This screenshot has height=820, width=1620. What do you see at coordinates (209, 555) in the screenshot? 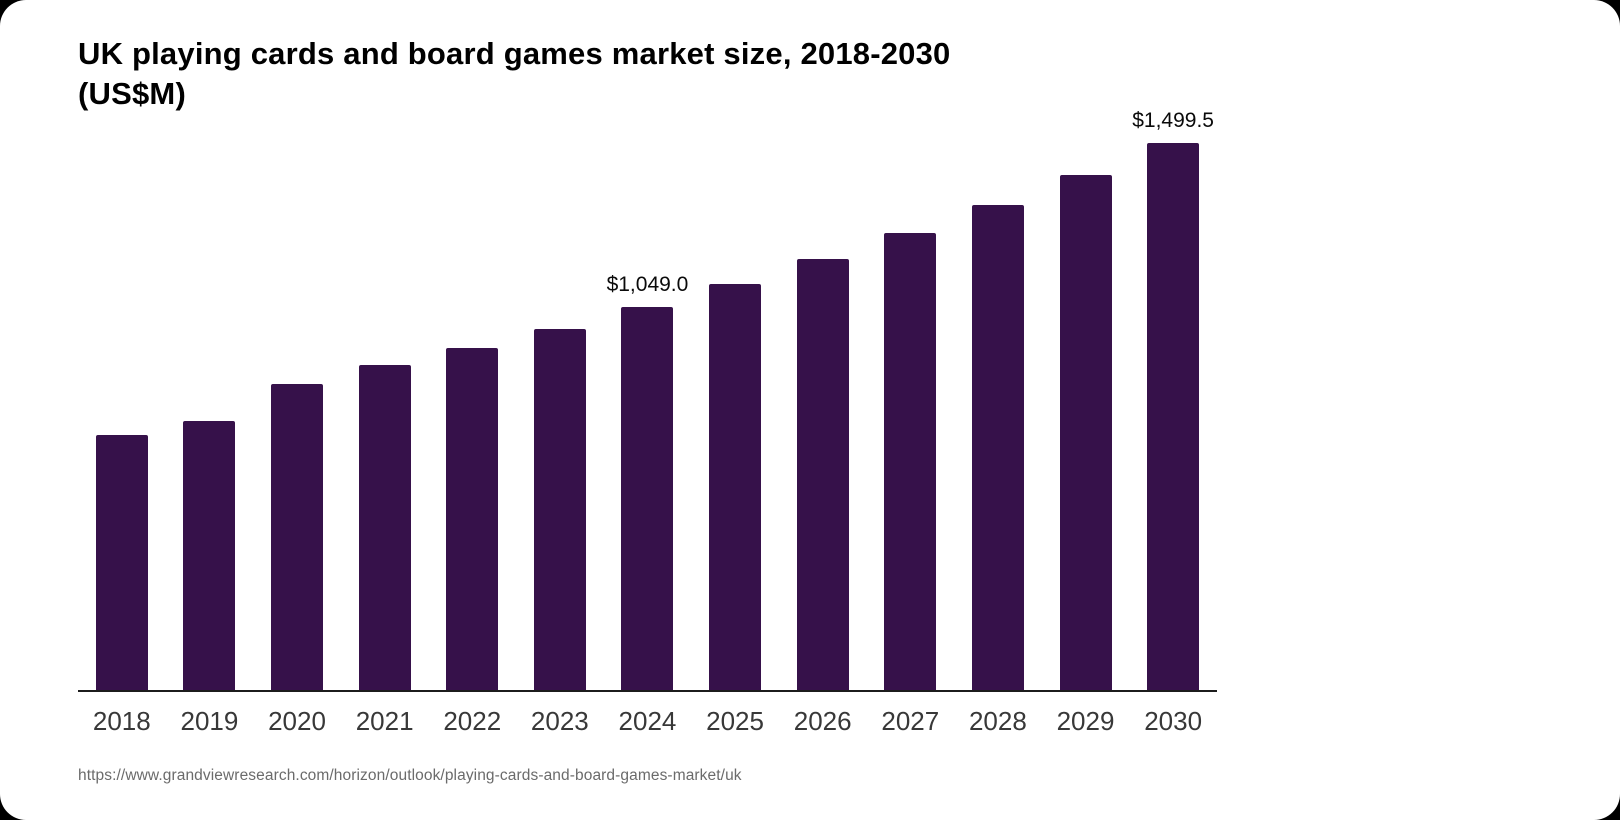
I see `bar-2019` at bounding box center [209, 555].